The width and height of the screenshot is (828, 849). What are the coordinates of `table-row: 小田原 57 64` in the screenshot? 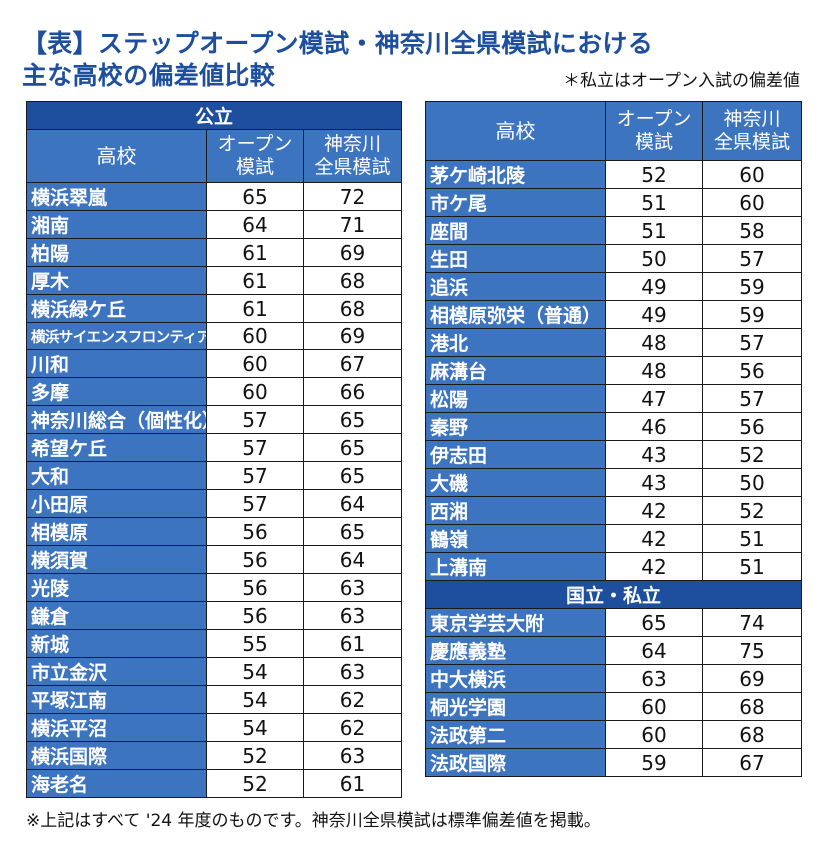 It's located at (214, 503).